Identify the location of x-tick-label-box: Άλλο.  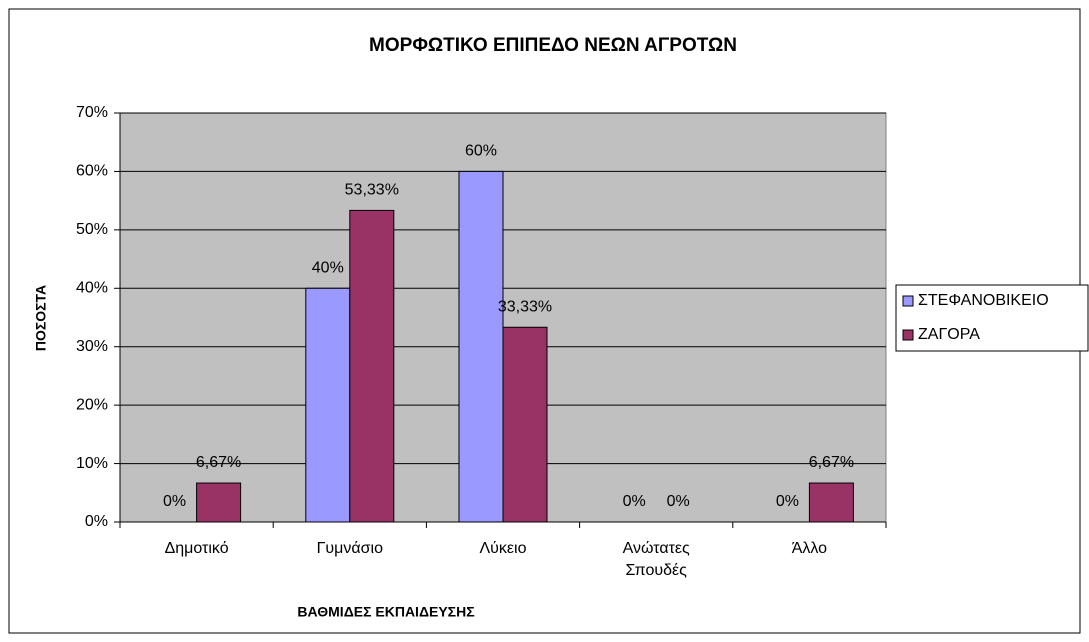
(809, 548).